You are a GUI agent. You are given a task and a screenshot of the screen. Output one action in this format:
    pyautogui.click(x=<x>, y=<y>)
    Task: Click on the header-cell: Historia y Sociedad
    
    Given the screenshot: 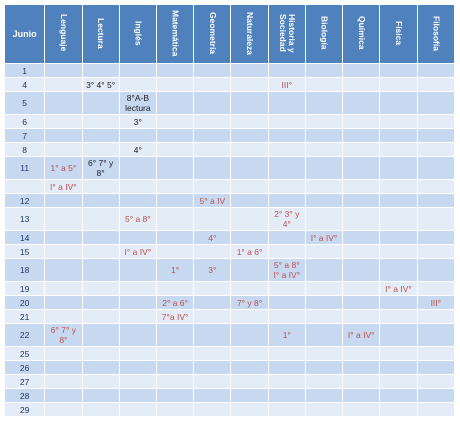 What is the action you would take?
    pyautogui.click(x=286, y=34)
    